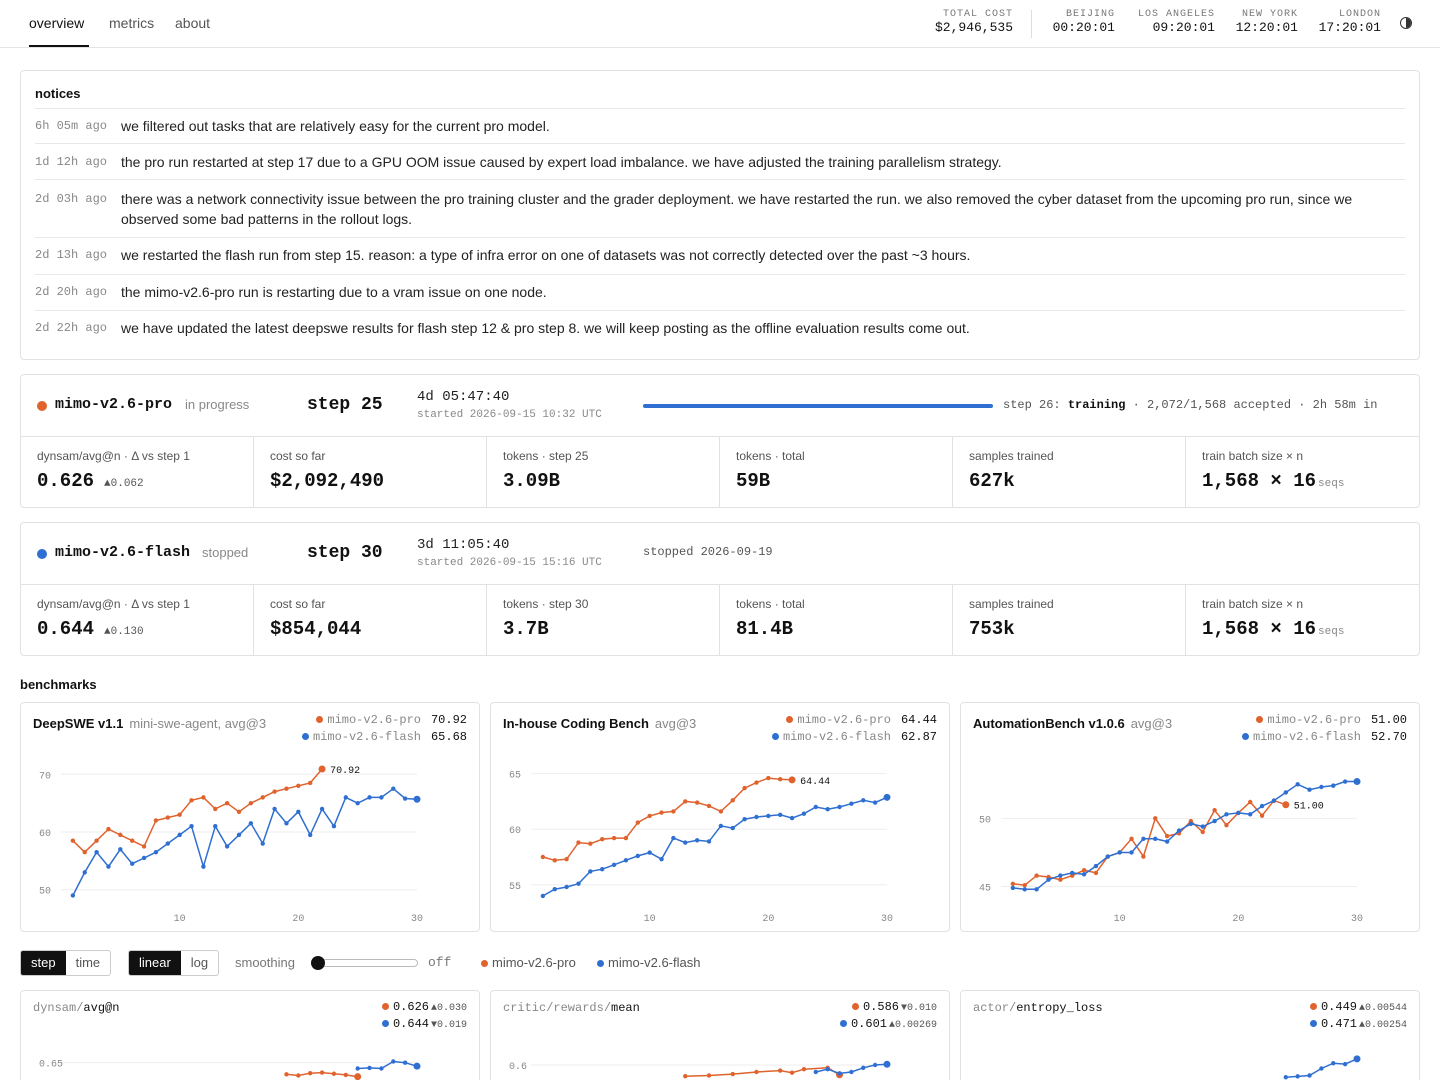  Describe the element at coordinates (1083, 27) in the screenshot. I see `clock-time: 00:20:01` at that location.